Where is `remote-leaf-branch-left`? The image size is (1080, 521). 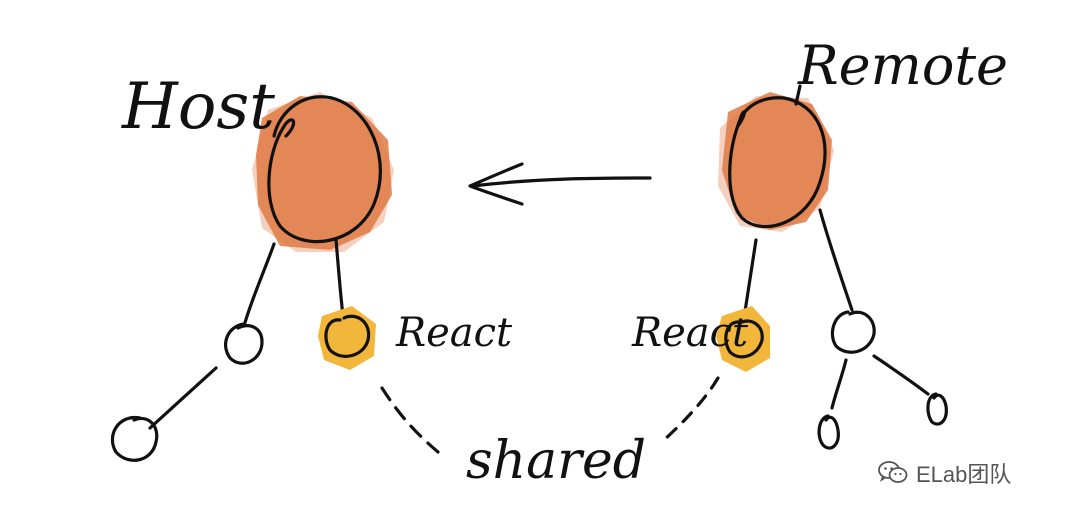
remote-leaf-branch-left is located at coordinates (839, 384).